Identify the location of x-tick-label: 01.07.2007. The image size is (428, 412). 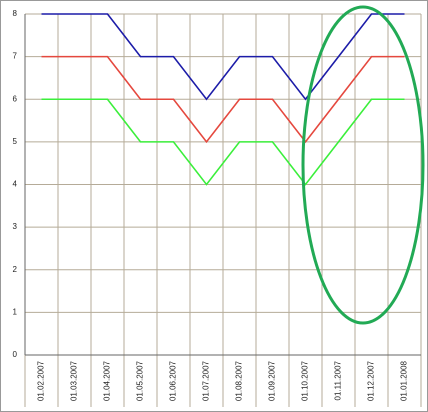
(206, 380).